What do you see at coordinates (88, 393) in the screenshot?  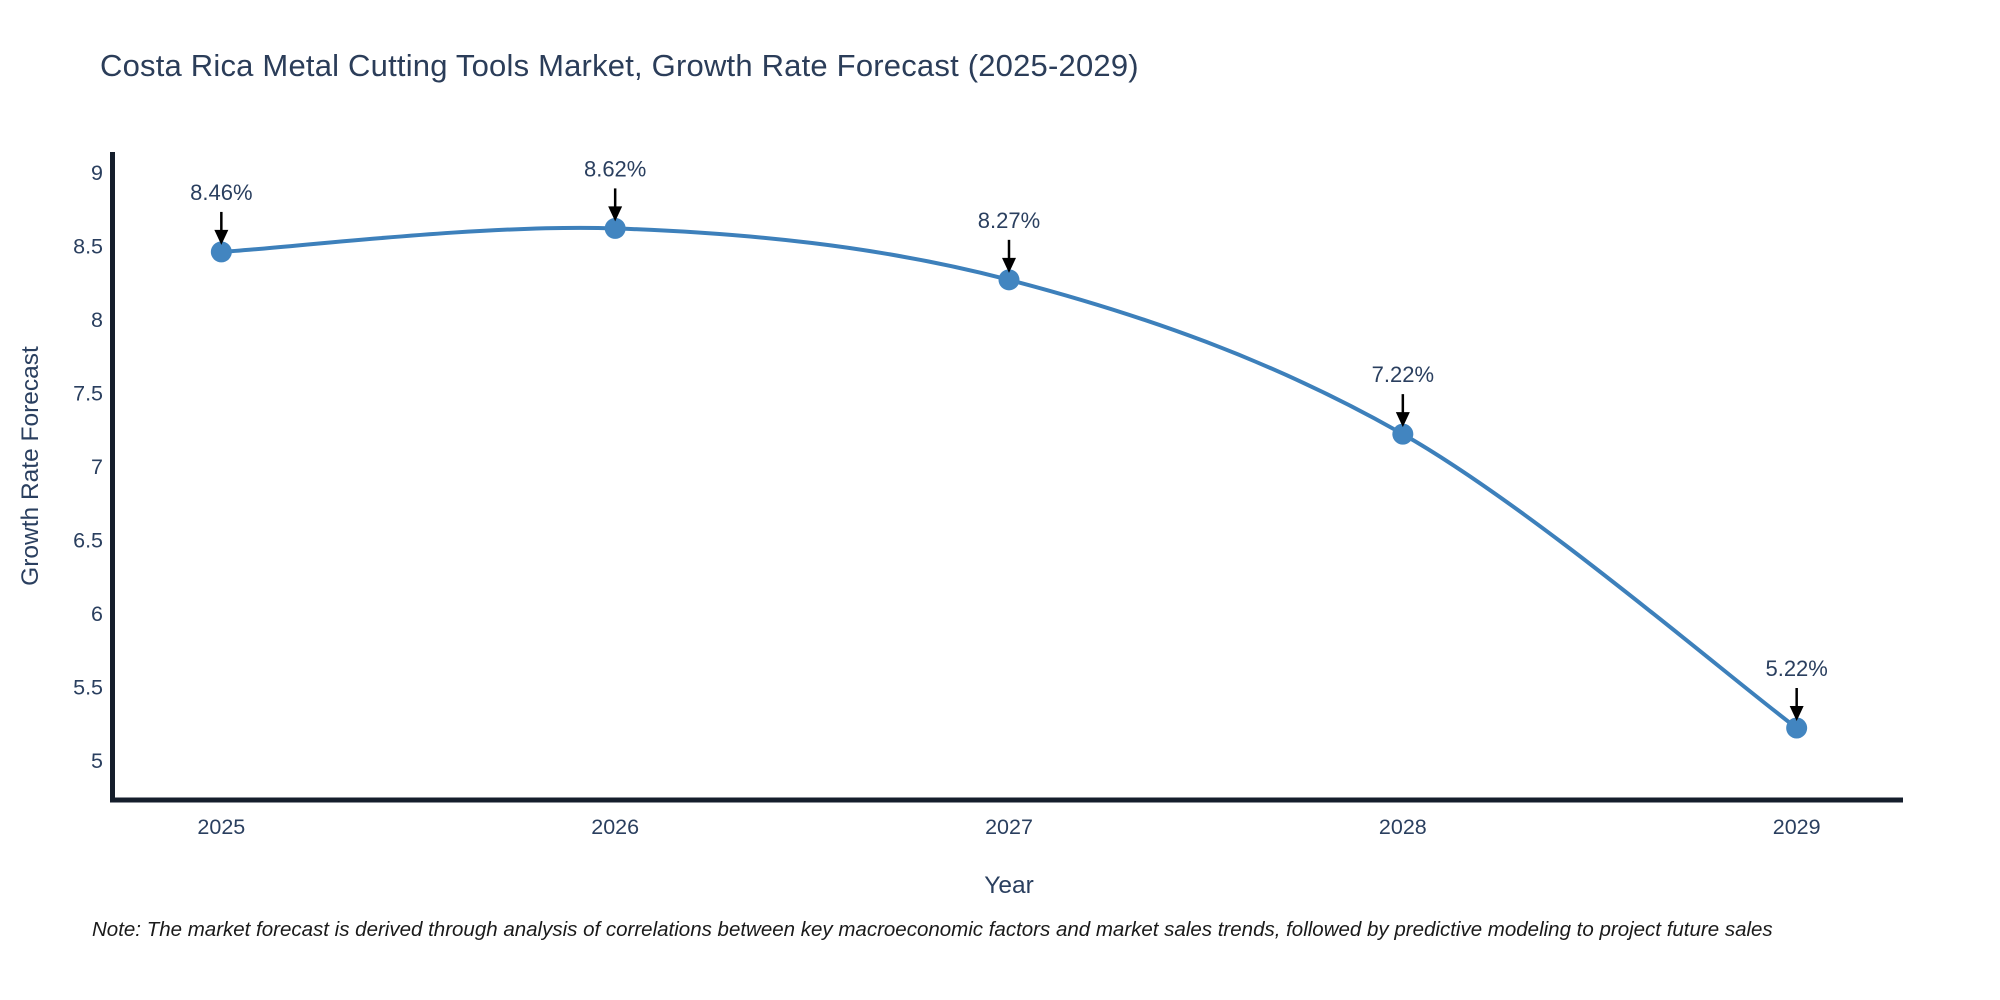 I see `y-tick-label: 7.5` at bounding box center [88, 393].